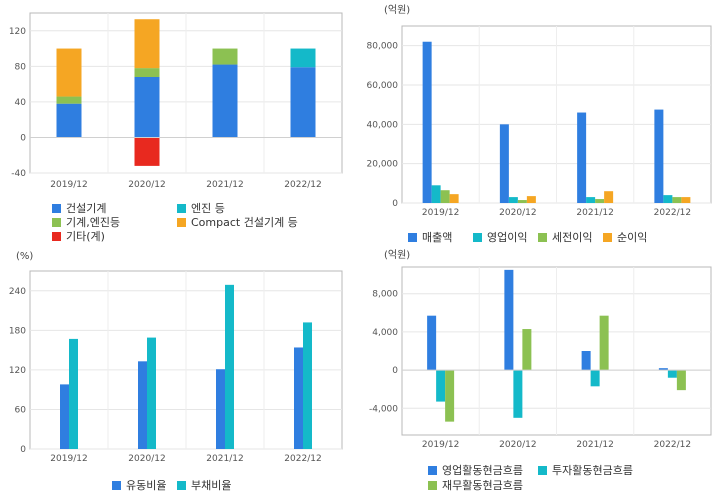  Describe the element at coordinates (17, 331) in the screenshot. I see `y-tick-label: 180` at that location.